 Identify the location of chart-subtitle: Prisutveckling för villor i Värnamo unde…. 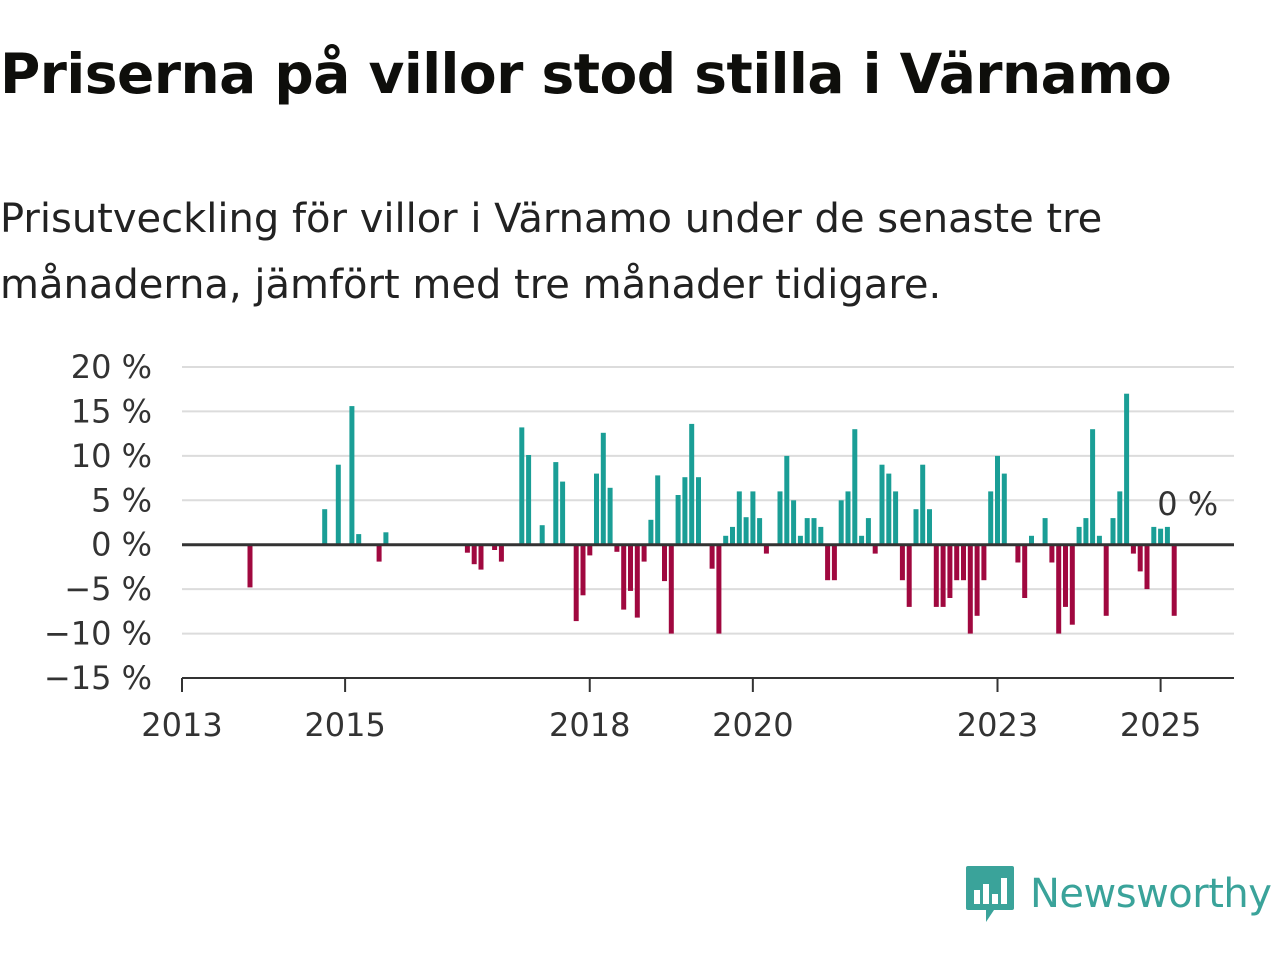
(551, 252).